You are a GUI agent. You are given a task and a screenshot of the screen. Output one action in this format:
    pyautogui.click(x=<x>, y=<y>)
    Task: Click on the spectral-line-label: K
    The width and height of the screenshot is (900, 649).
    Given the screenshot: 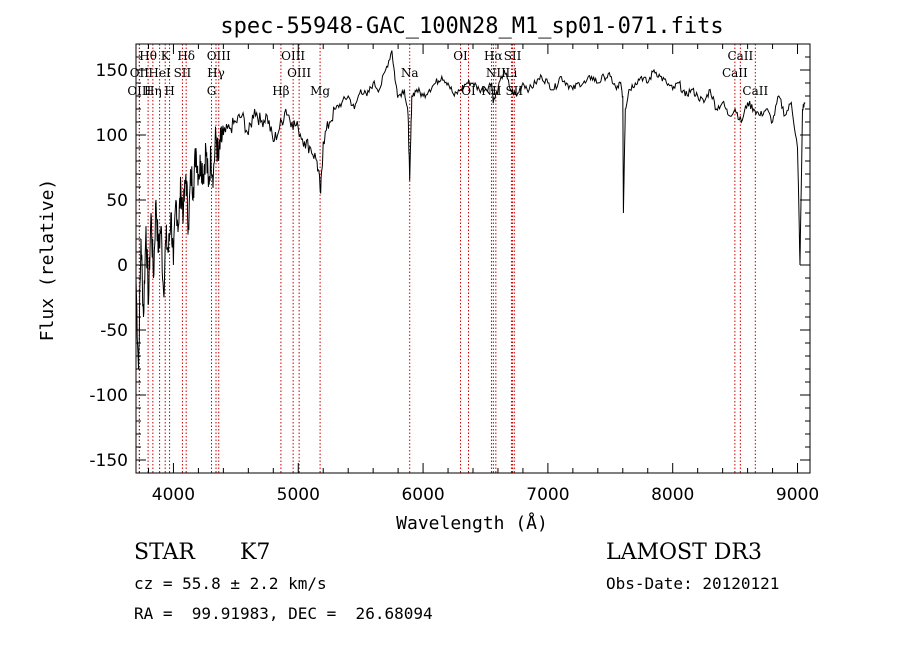 What is the action you would take?
    pyautogui.click(x=166, y=56)
    